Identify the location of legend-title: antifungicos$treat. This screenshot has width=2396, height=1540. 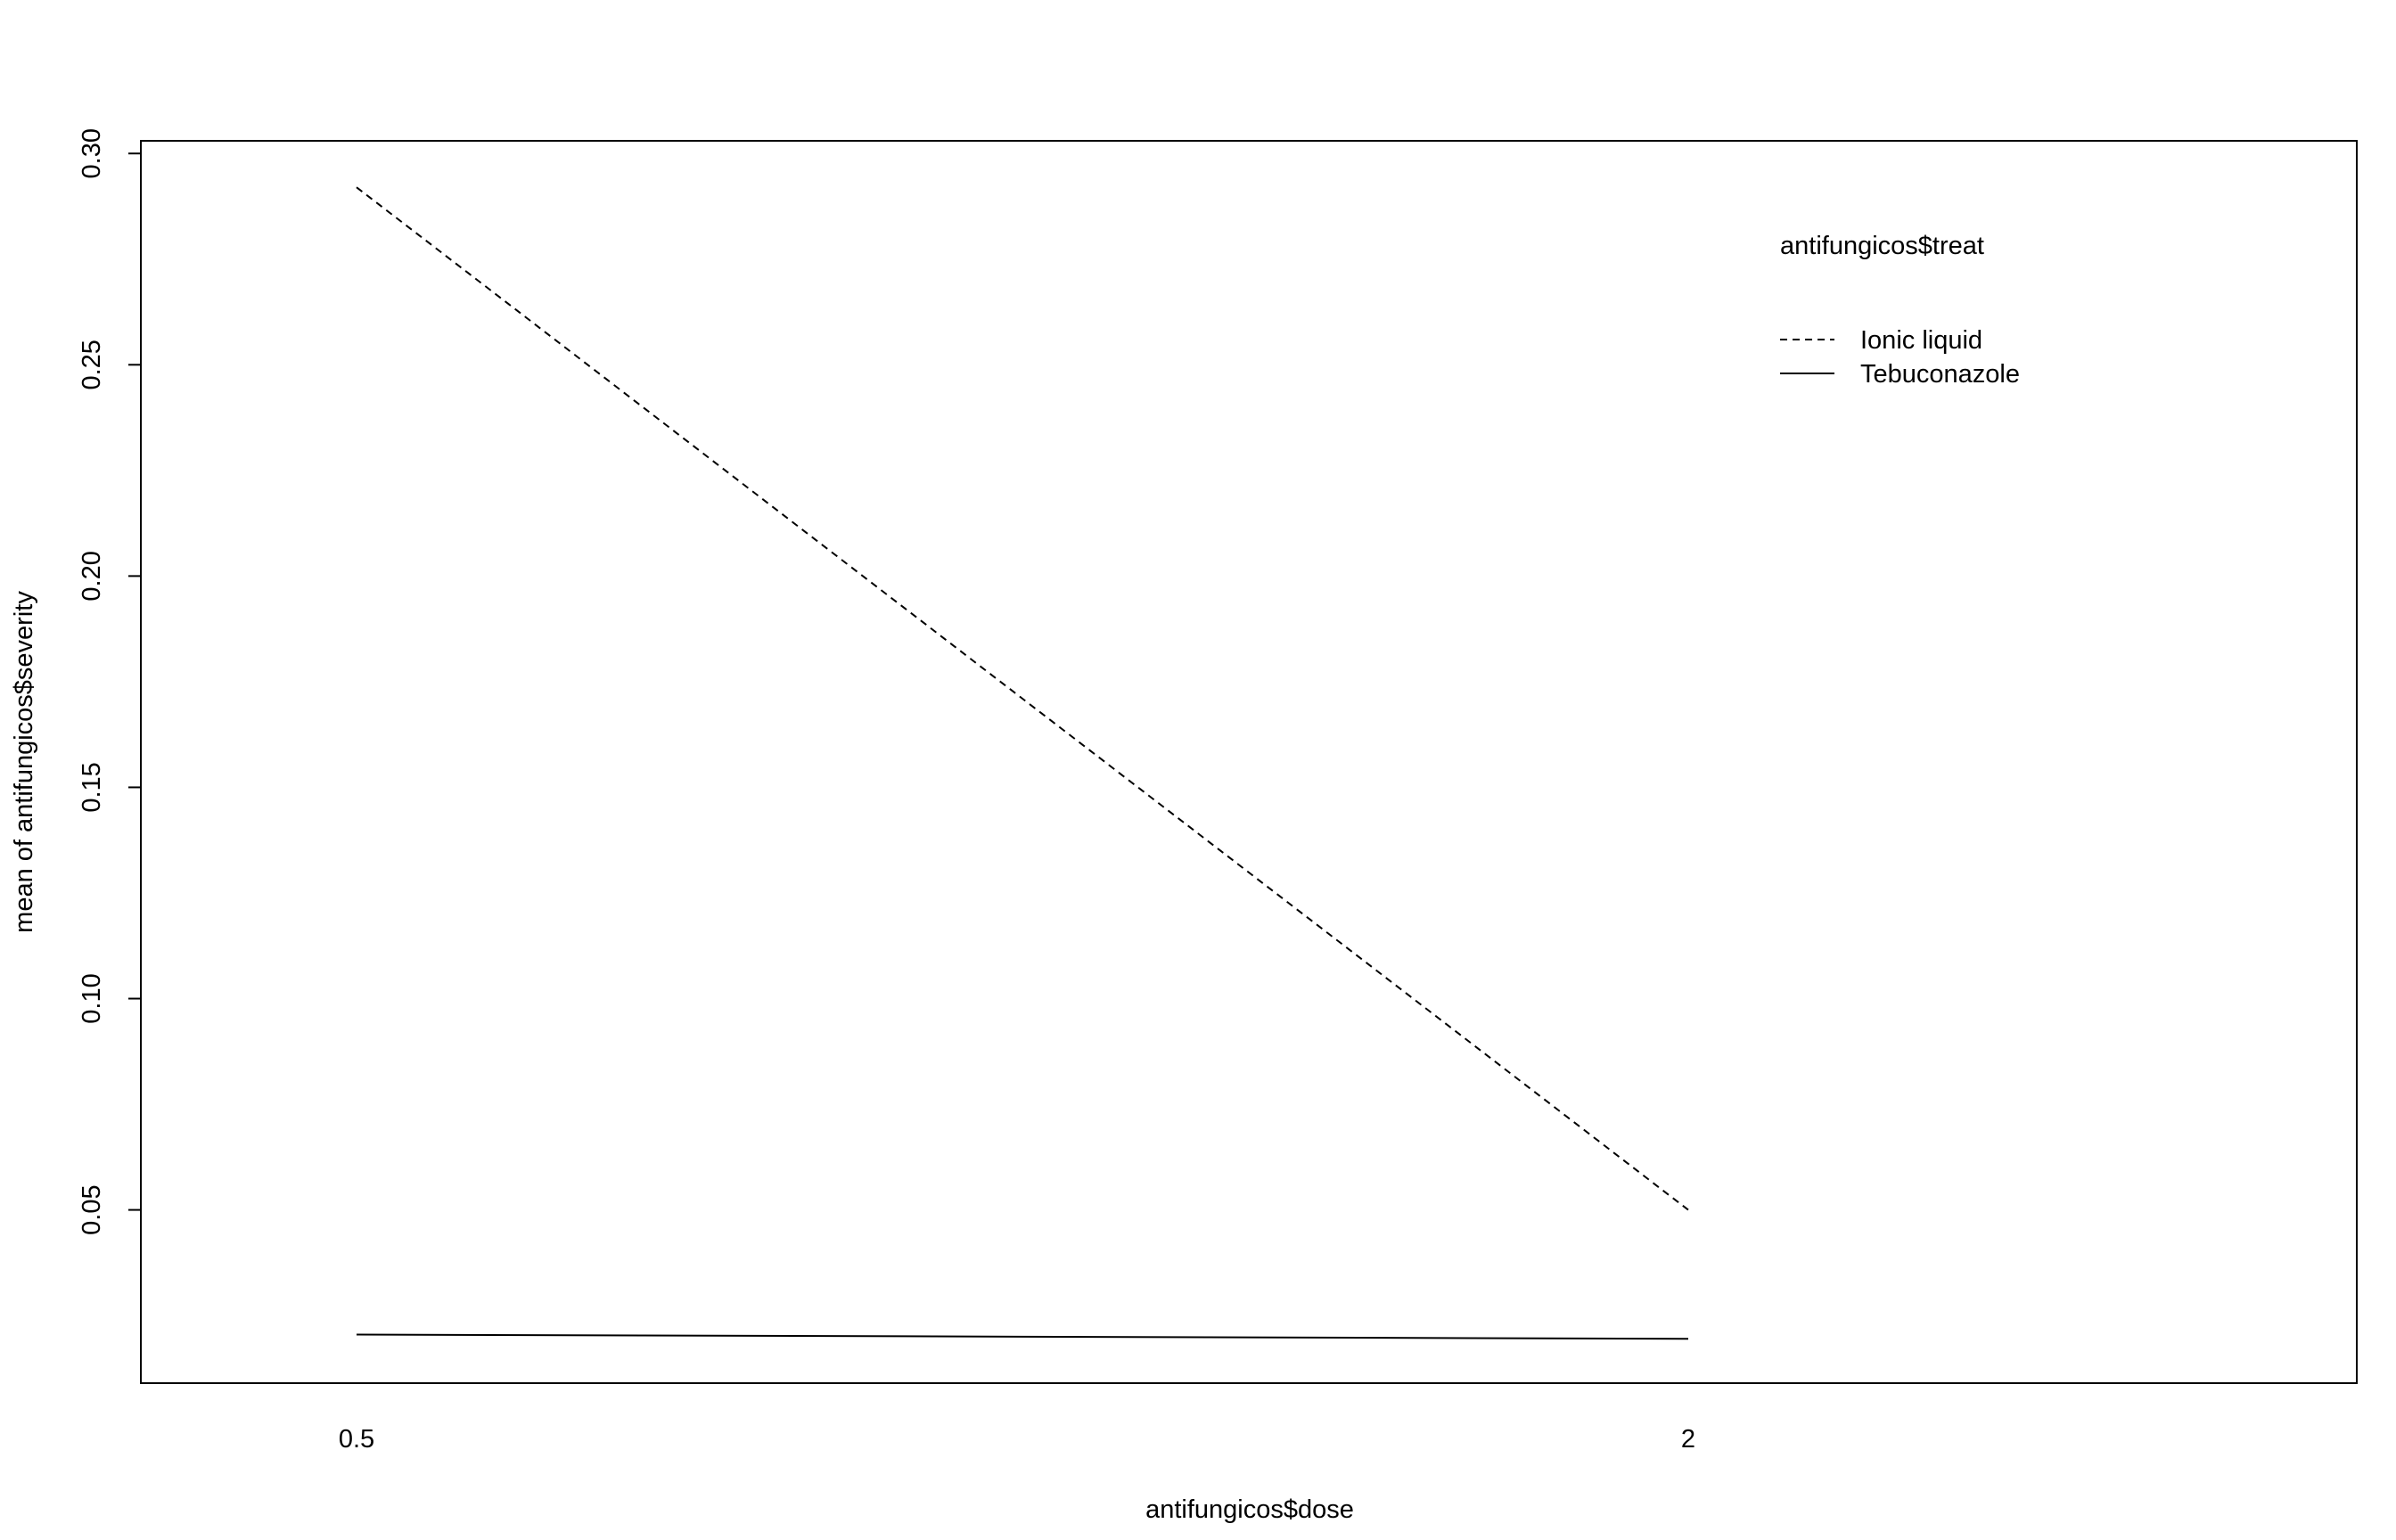
(1882, 246).